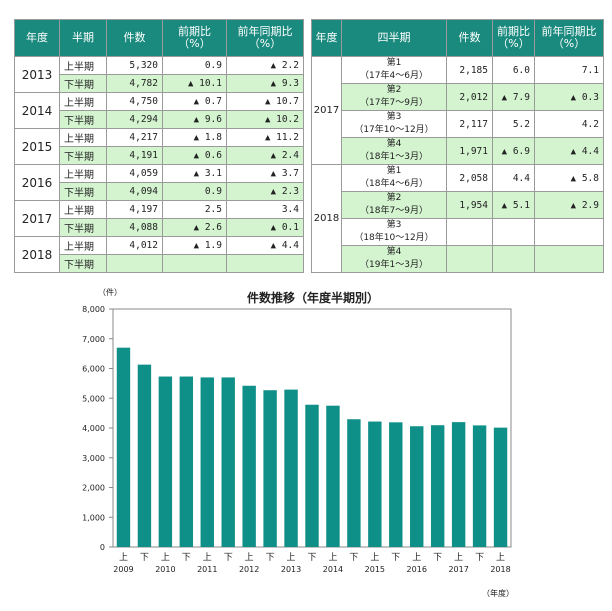 This screenshot has width=612, height=611. Describe the element at coordinates (569, 178) in the screenshot. I see `yoy-change-cell: ▲ 5.8` at that location.